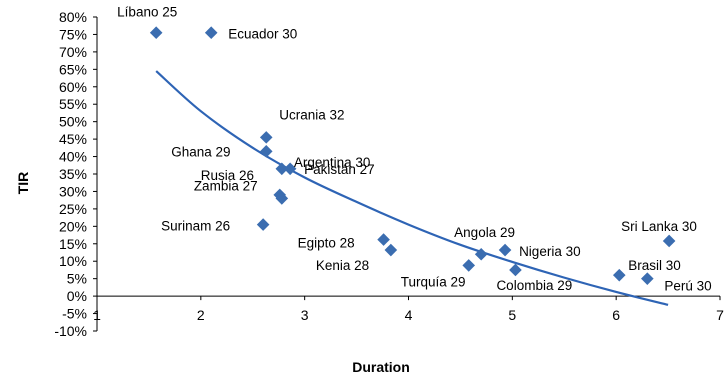  I want to click on y-tick-label: 10%, so click(73, 261).